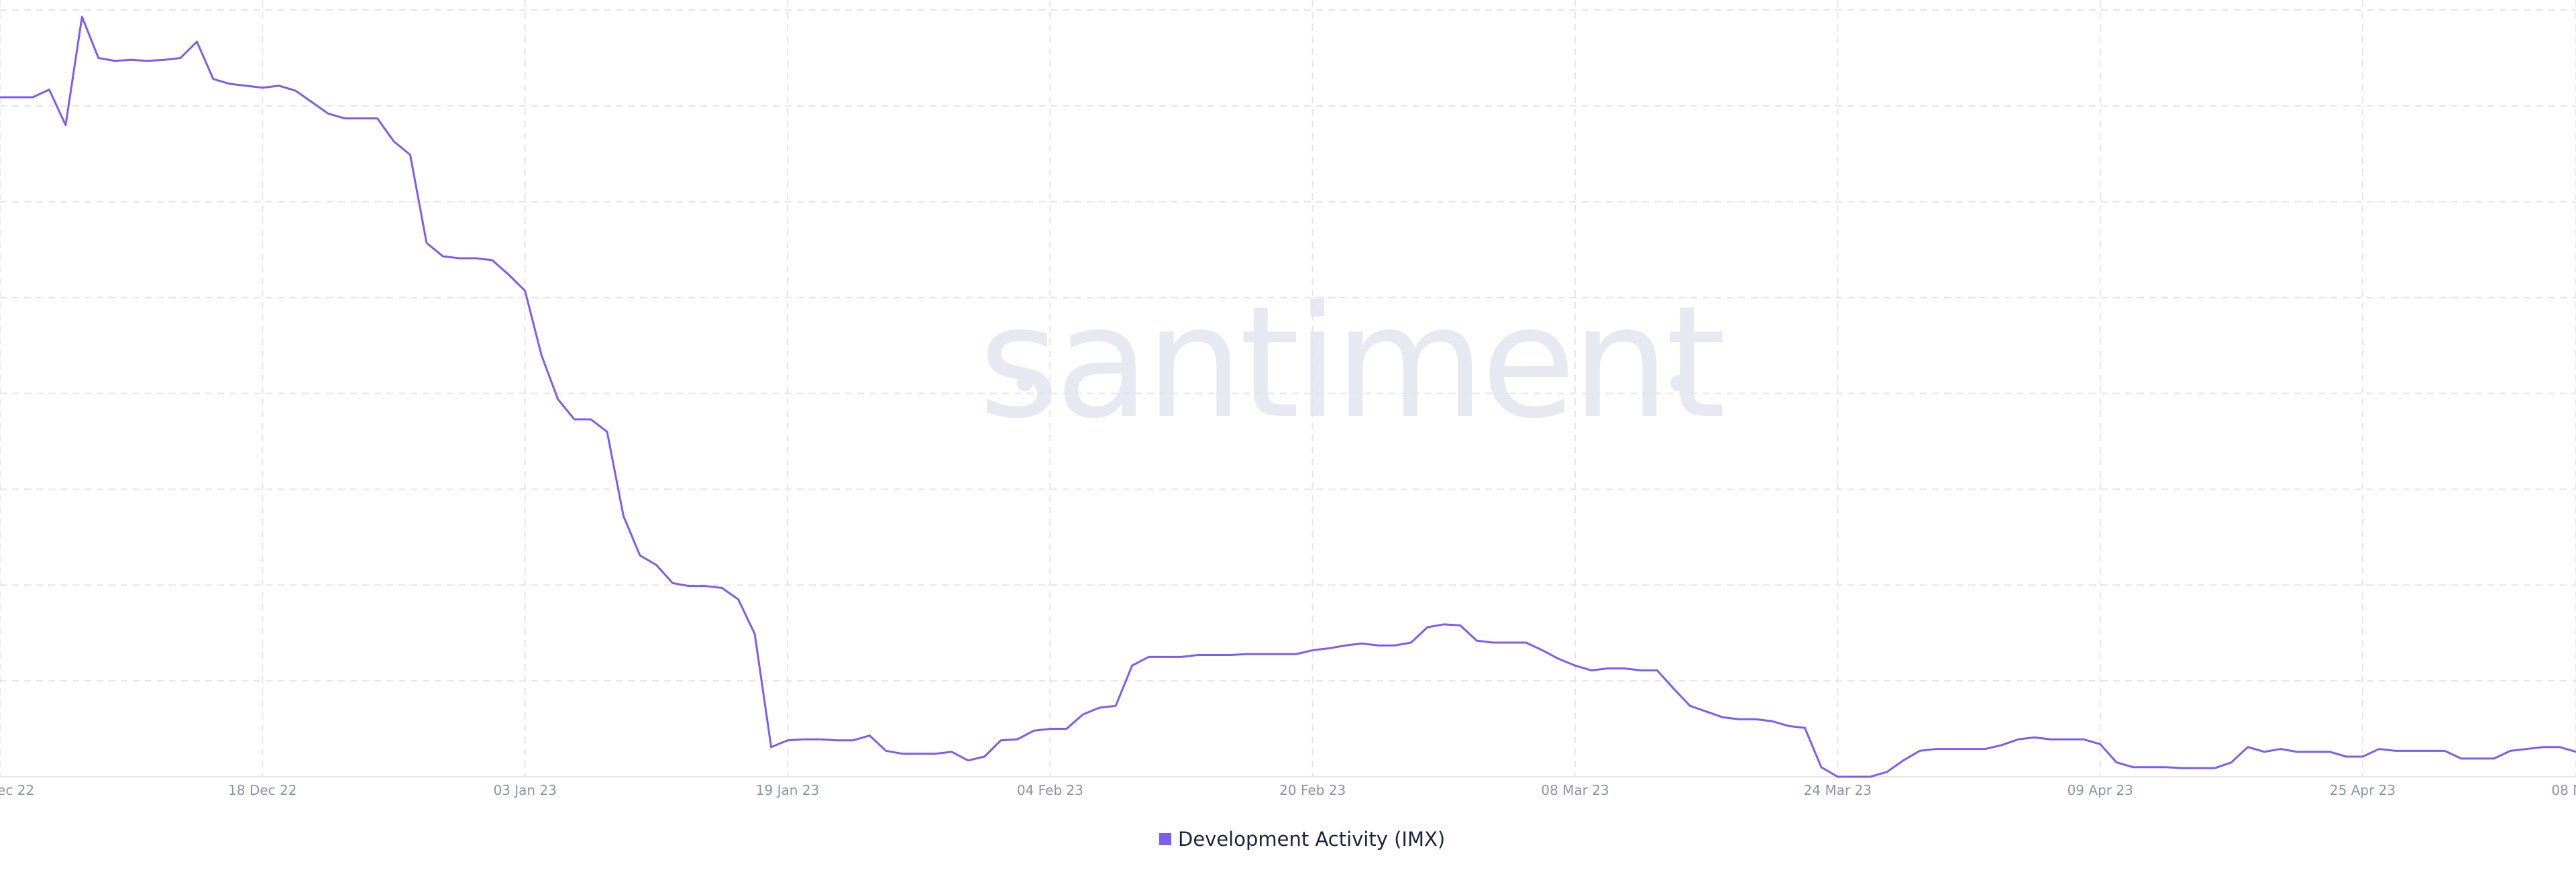  I want to click on x-tick-label: 03 Jan 23, so click(524, 790).